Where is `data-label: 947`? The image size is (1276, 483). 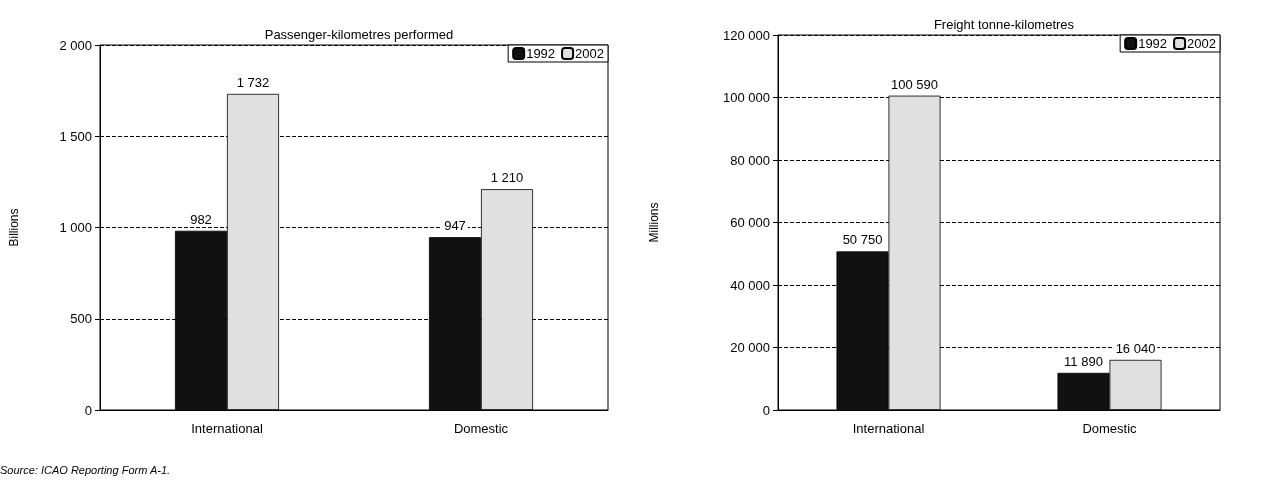 data-label: 947 is located at coordinates (455, 226).